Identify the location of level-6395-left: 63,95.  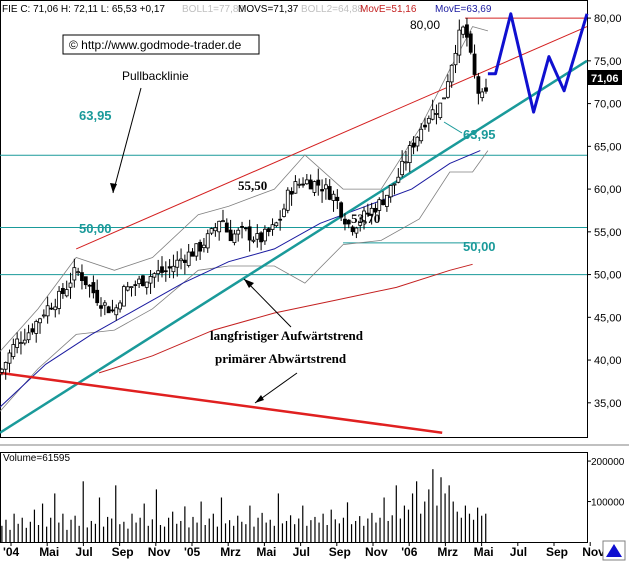
(95, 115).